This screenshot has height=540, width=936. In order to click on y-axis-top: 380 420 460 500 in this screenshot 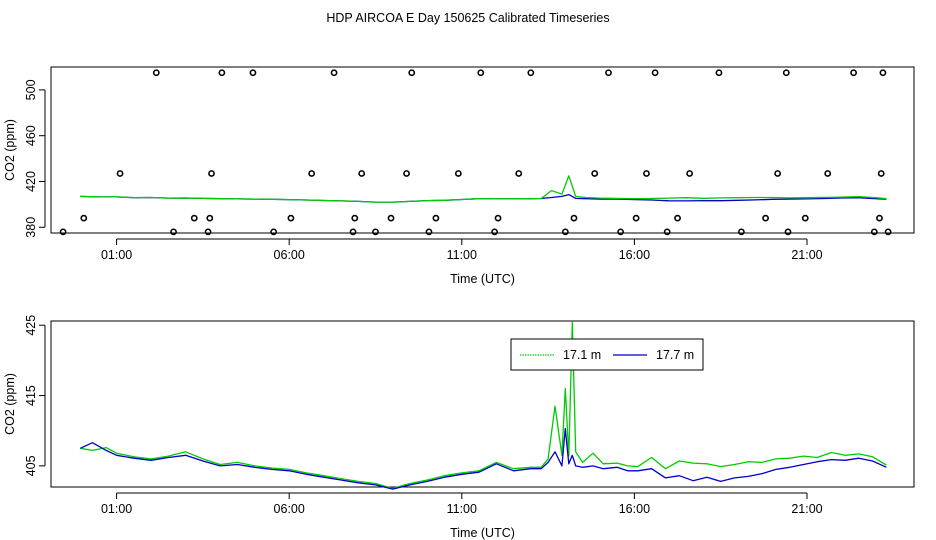, I will do `click(35, 158)`.